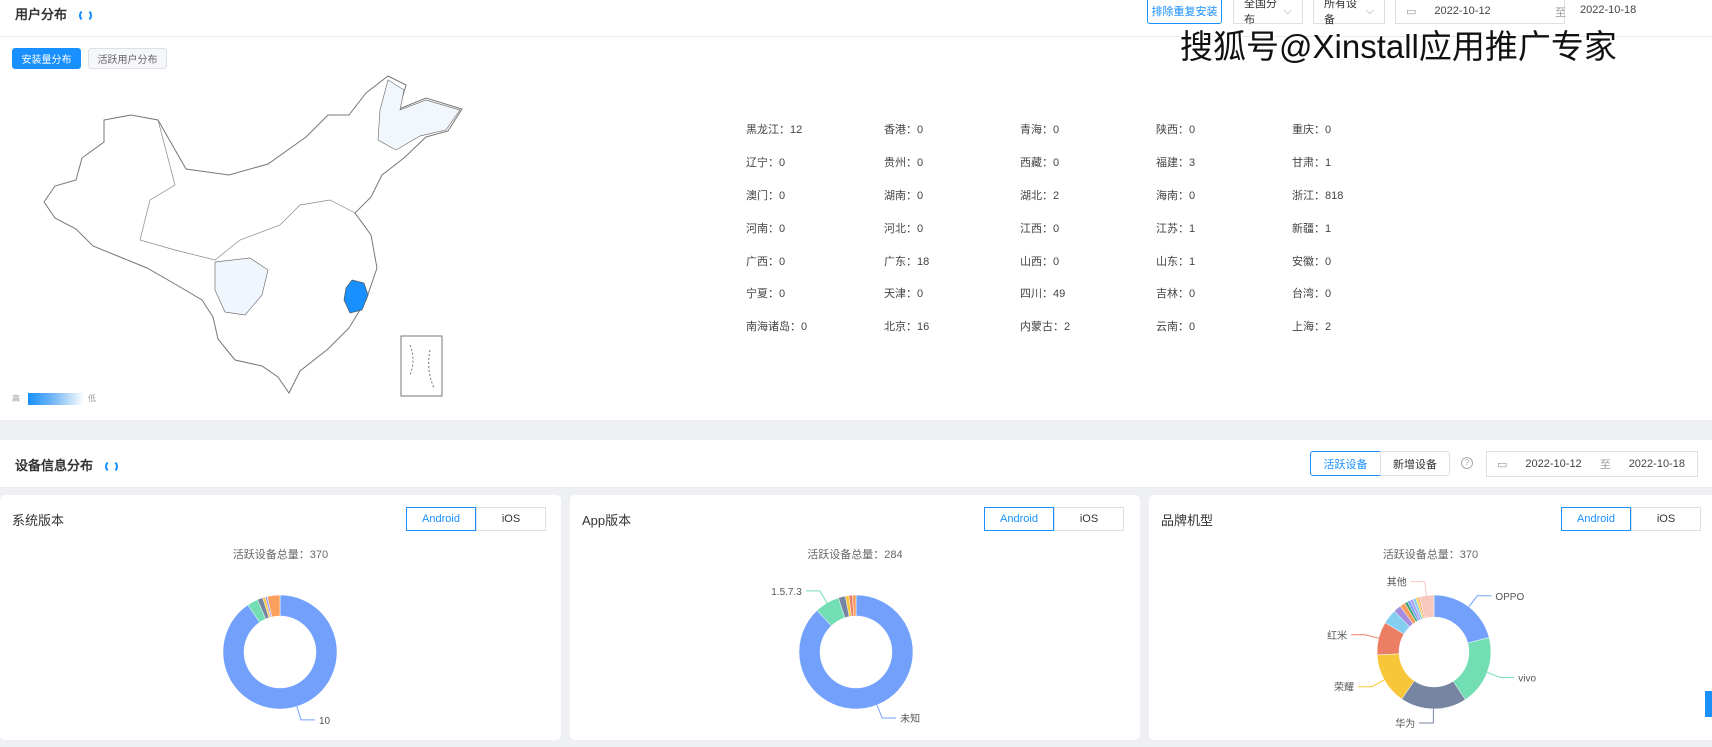 The height and width of the screenshot is (747, 1712). I want to click on province-stat: 重庆：0, so click(1312, 130).